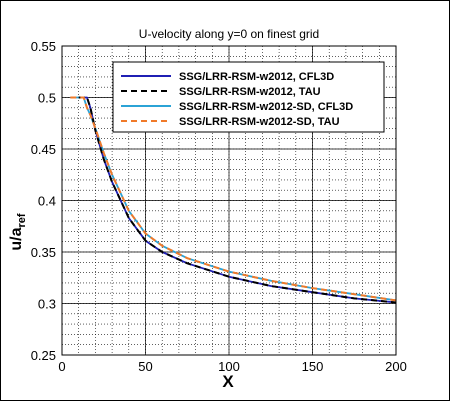 Image resolution: width=450 pixels, height=401 pixels. What do you see at coordinates (256, 77) in the screenshot?
I see `legend-entry: SSG/LRR-RSM-w2012, CFL3D` at bounding box center [256, 77].